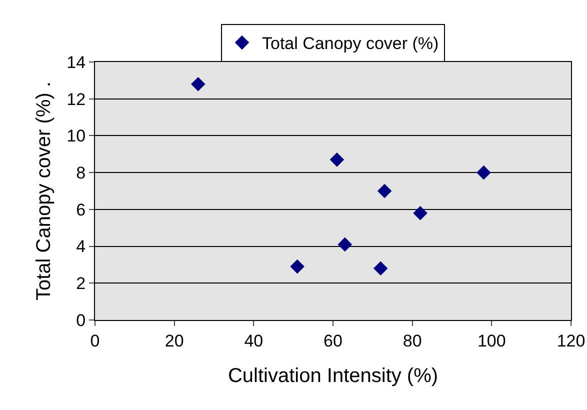  Describe the element at coordinates (81, 173) in the screenshot. I see `y-tick-label: 8` at that location.